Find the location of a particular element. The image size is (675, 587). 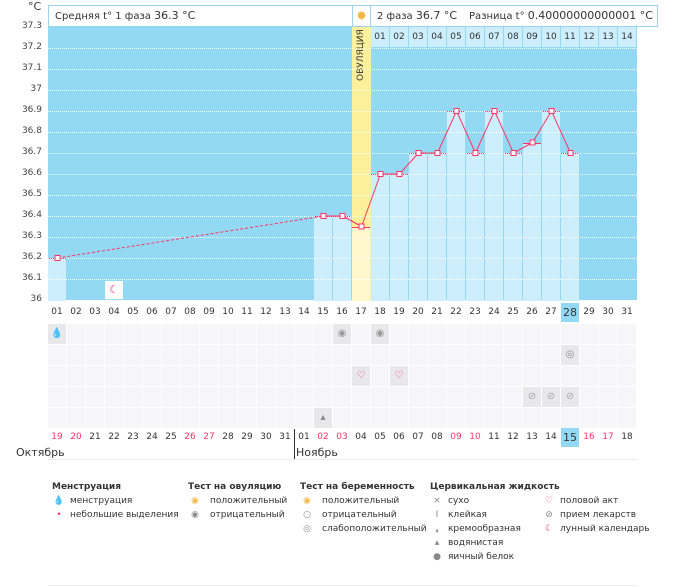

calendar-date: 10 is located at coordinates (475, 437).